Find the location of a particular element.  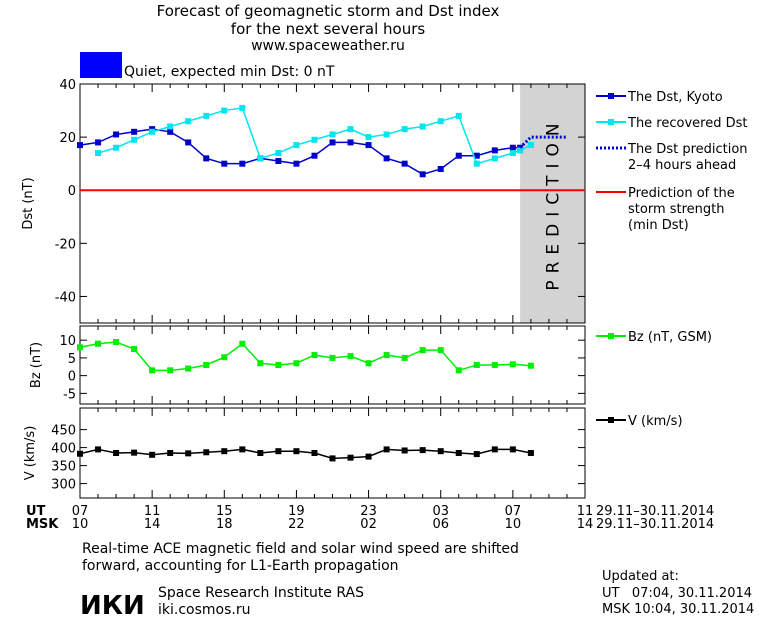

ut-tick-label: 19 is located at coordinates (296, 511).